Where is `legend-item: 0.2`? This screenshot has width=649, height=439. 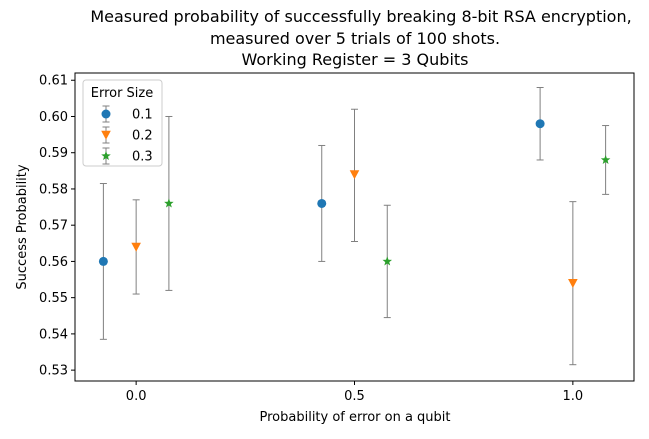
legend-item: 0.2 is located at coordinates (127, 135).